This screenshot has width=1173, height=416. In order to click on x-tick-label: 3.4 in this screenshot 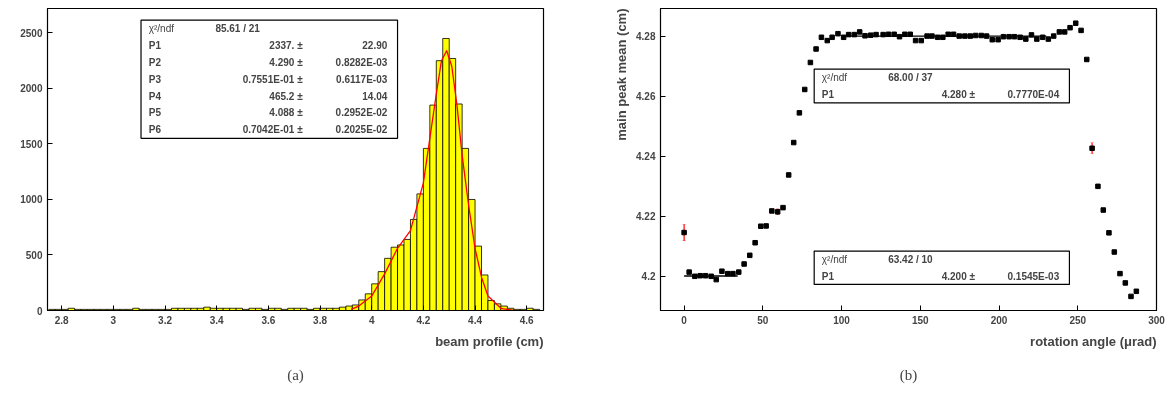, I will do `click(217, 320)`.